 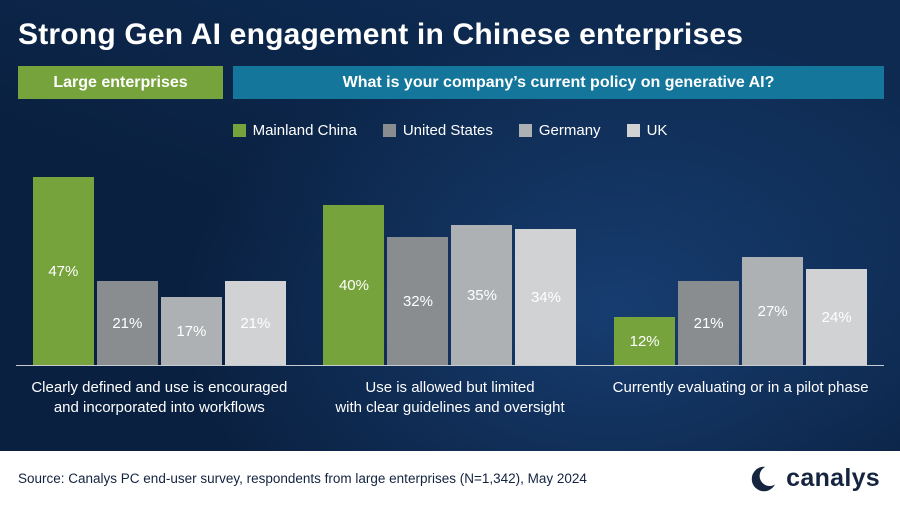 I want to click on bar-uk: 21%, so click(x=255, y=323).